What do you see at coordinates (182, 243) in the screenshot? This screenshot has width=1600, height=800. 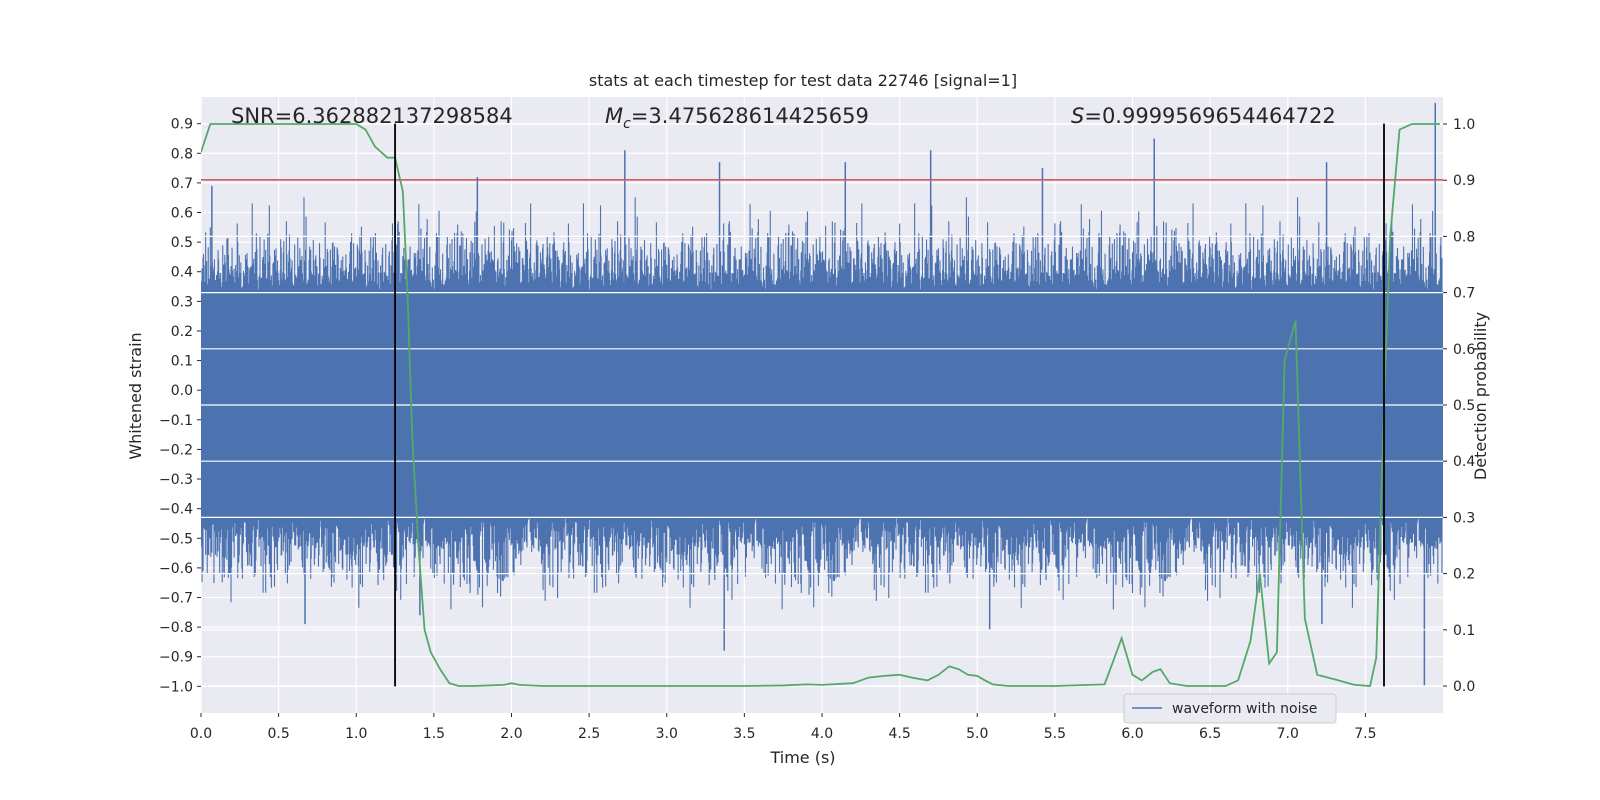 I see `y-tick-label: 0.5` at bounding box center [182, 243].